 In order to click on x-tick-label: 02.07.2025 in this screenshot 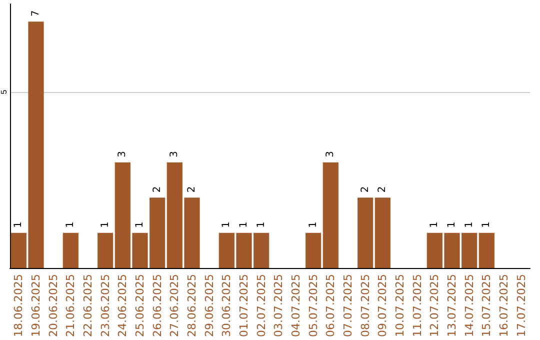, I will do `click(261, 306)`.